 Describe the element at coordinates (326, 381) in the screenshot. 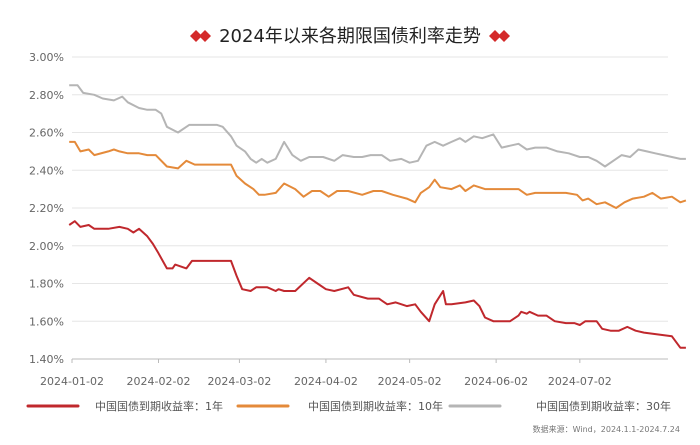

I see `x-tick-label: 2024-04-02` at that location.